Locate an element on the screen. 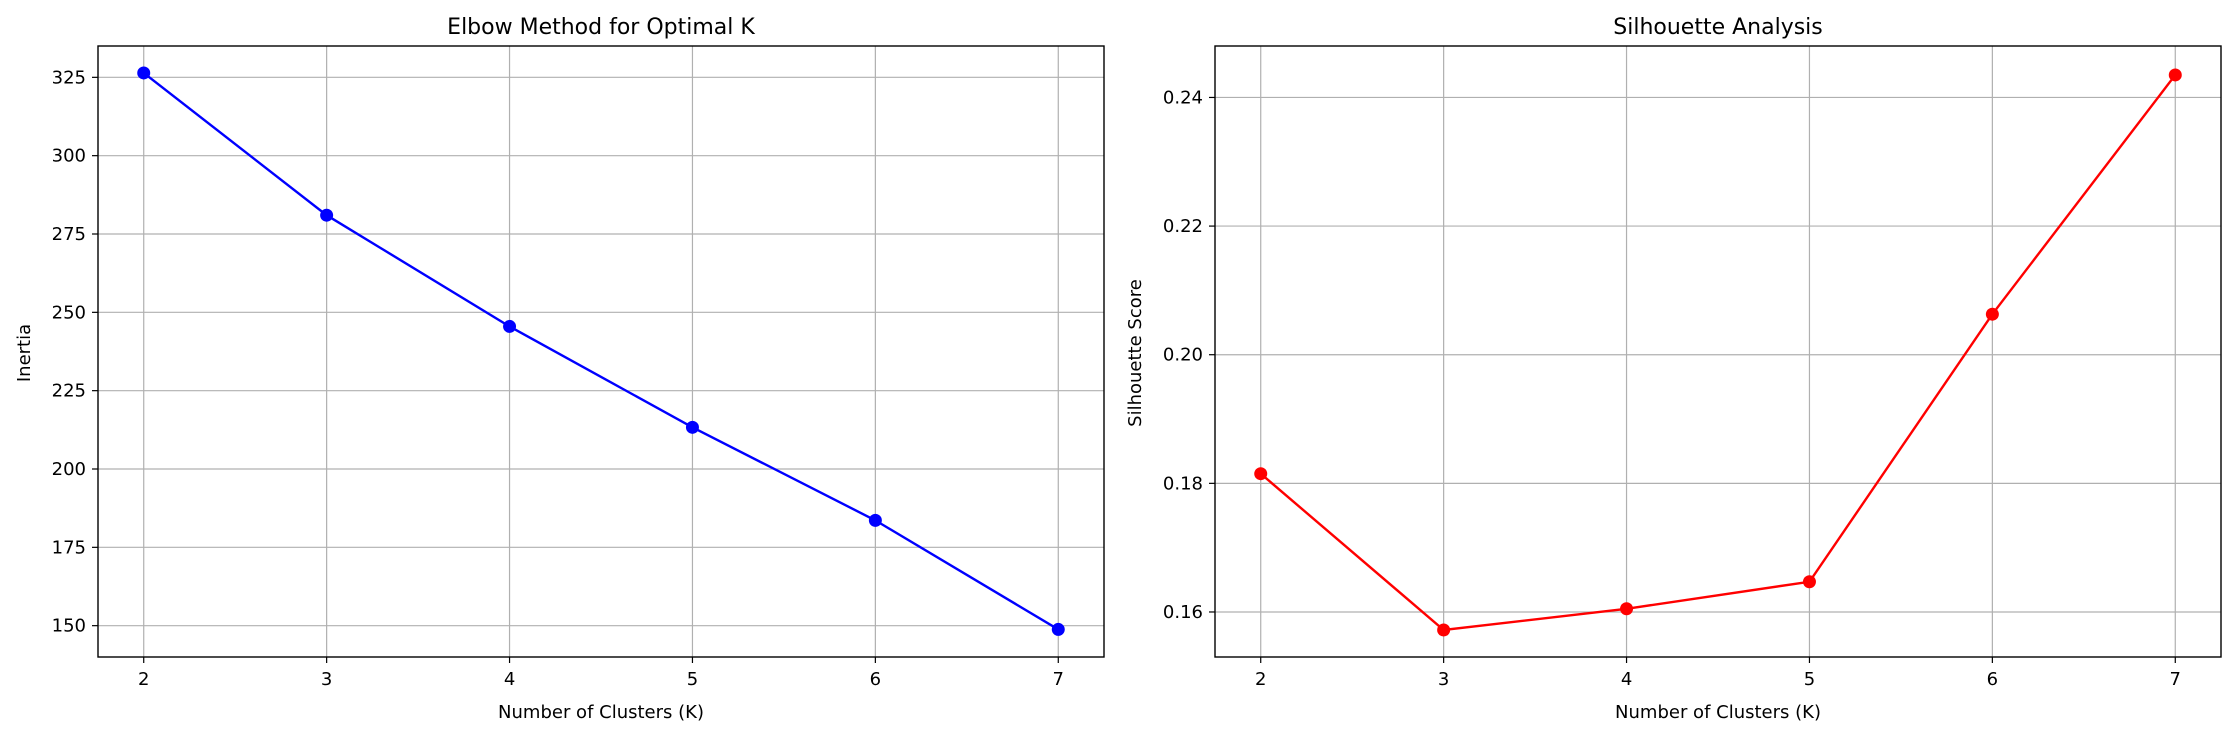 The height and width of the screenshot is (735, 2235). y-tick-label: 275 is located at coordinates (69, 234).